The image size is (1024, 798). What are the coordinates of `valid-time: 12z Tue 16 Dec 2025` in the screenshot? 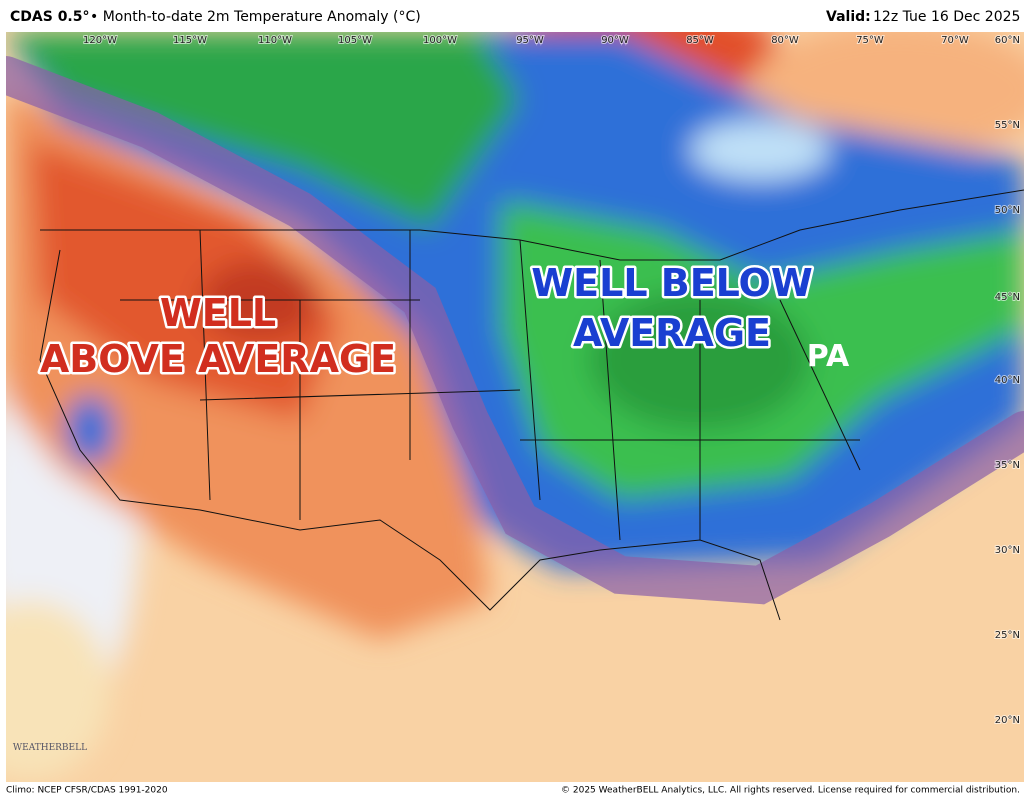 It's located at (946, 17).